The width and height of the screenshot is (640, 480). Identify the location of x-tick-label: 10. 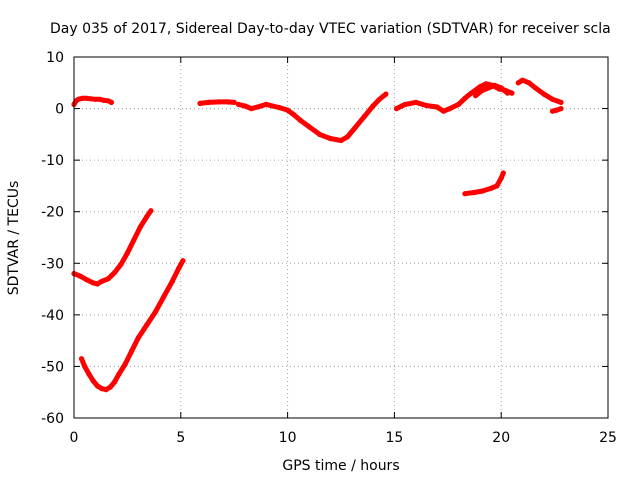
(288, 438).